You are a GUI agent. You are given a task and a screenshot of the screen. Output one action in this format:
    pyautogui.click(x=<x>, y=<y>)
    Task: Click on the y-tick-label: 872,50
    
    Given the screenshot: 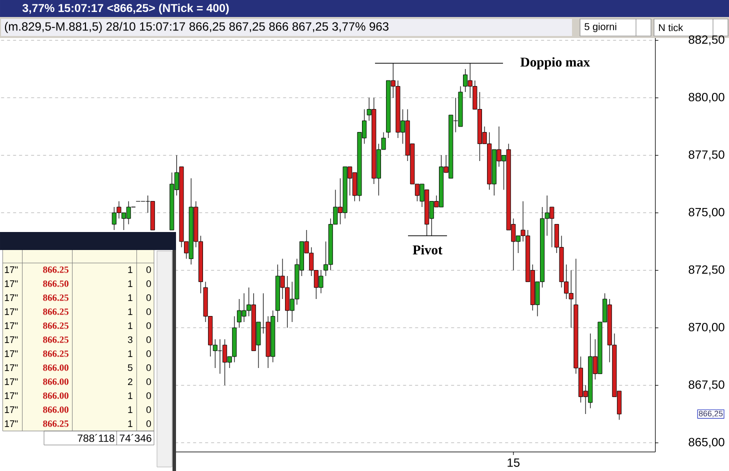 What is the action you would take?
    pyautogui.click(x=706, y=270)
    